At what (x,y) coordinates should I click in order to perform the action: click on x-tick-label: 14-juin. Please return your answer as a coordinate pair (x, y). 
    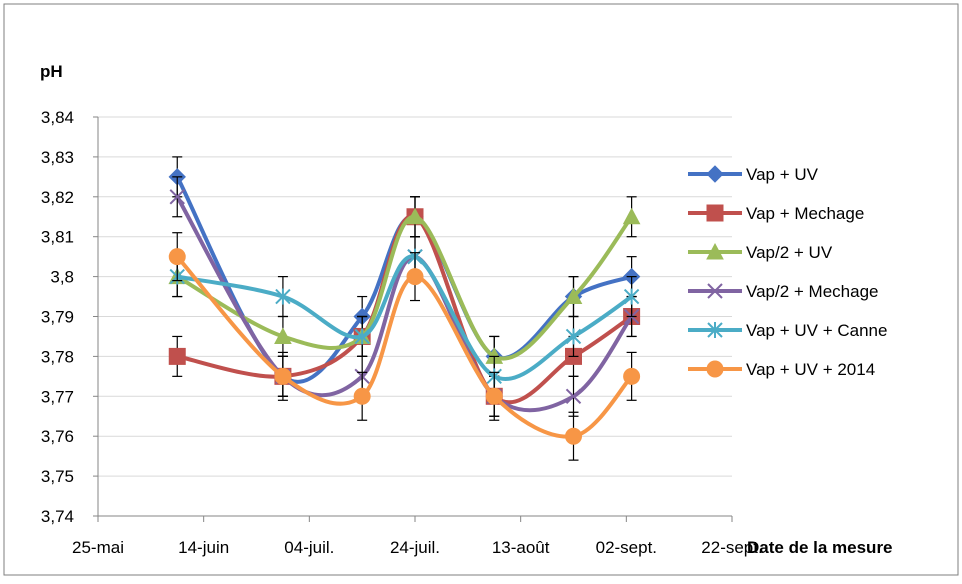
    Looking at the image, I should click on (203, 547).